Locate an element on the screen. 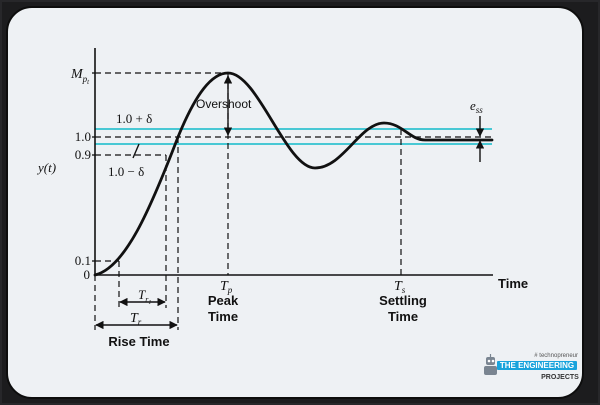 This screenshot has height=405, width=600. lower-band-label: 1.0 − δ is located at coordinates (126, 171).